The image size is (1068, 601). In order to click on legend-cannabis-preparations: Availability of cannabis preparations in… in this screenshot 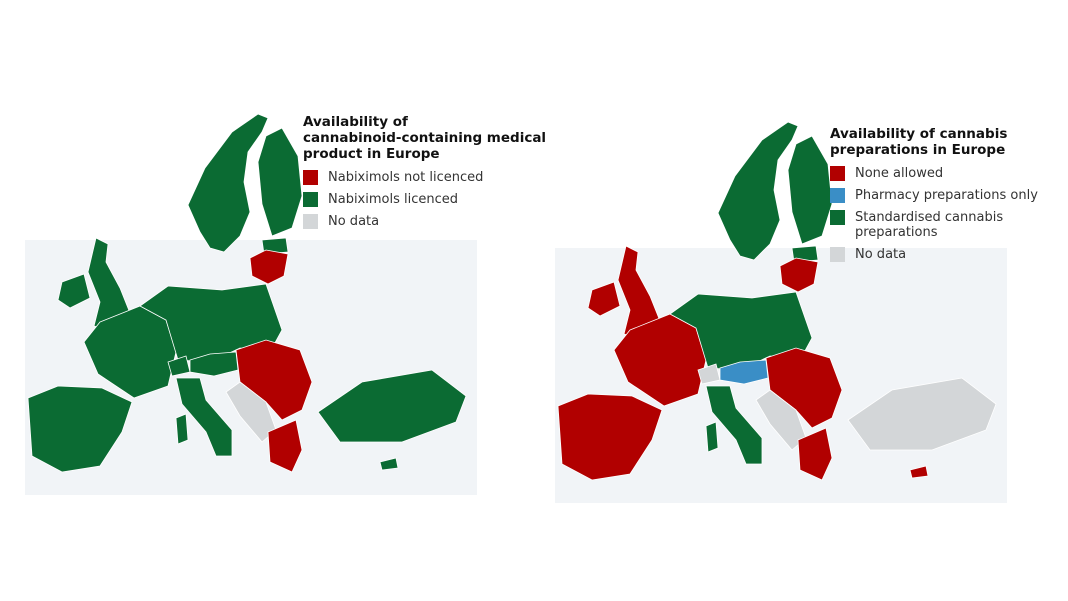, I will do `click(940, 197)`.